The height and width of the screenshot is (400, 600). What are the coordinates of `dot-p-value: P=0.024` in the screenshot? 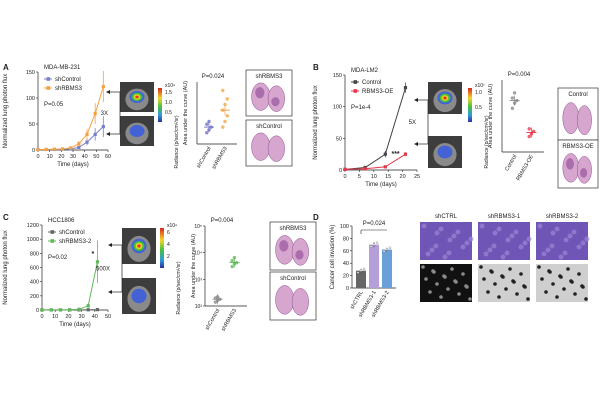 It's located at (213, 77).